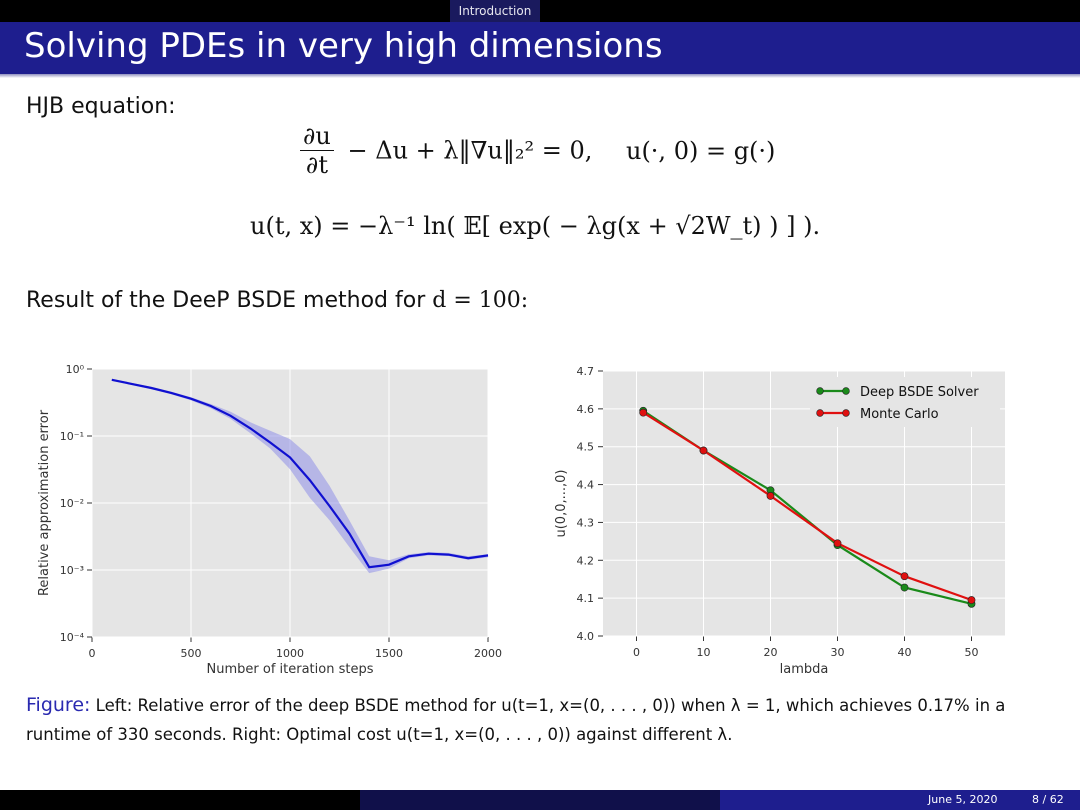 This screenshot has height=810, width=1080. I want to click on legend-label: Monte Carlo, so click(899, 414).